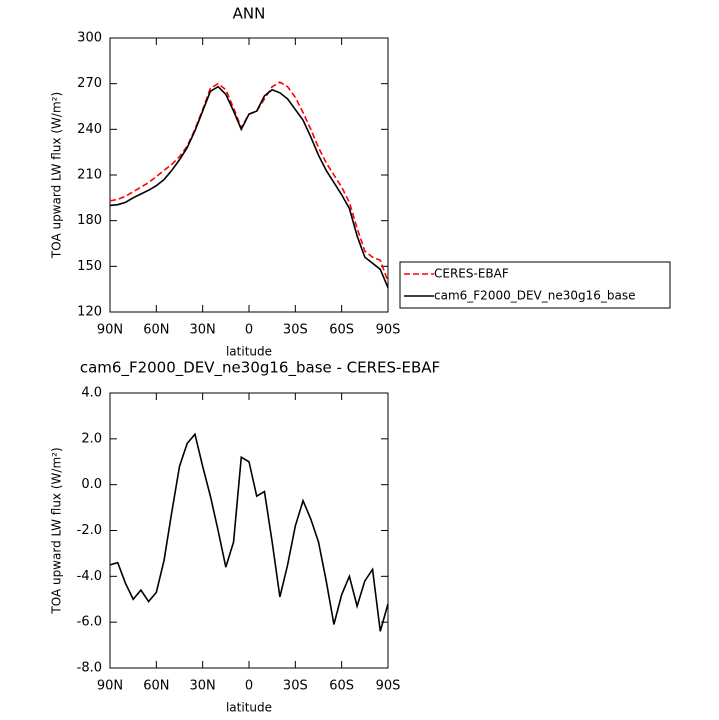  I want to click on chart-title: ANN, so click(249, 14).